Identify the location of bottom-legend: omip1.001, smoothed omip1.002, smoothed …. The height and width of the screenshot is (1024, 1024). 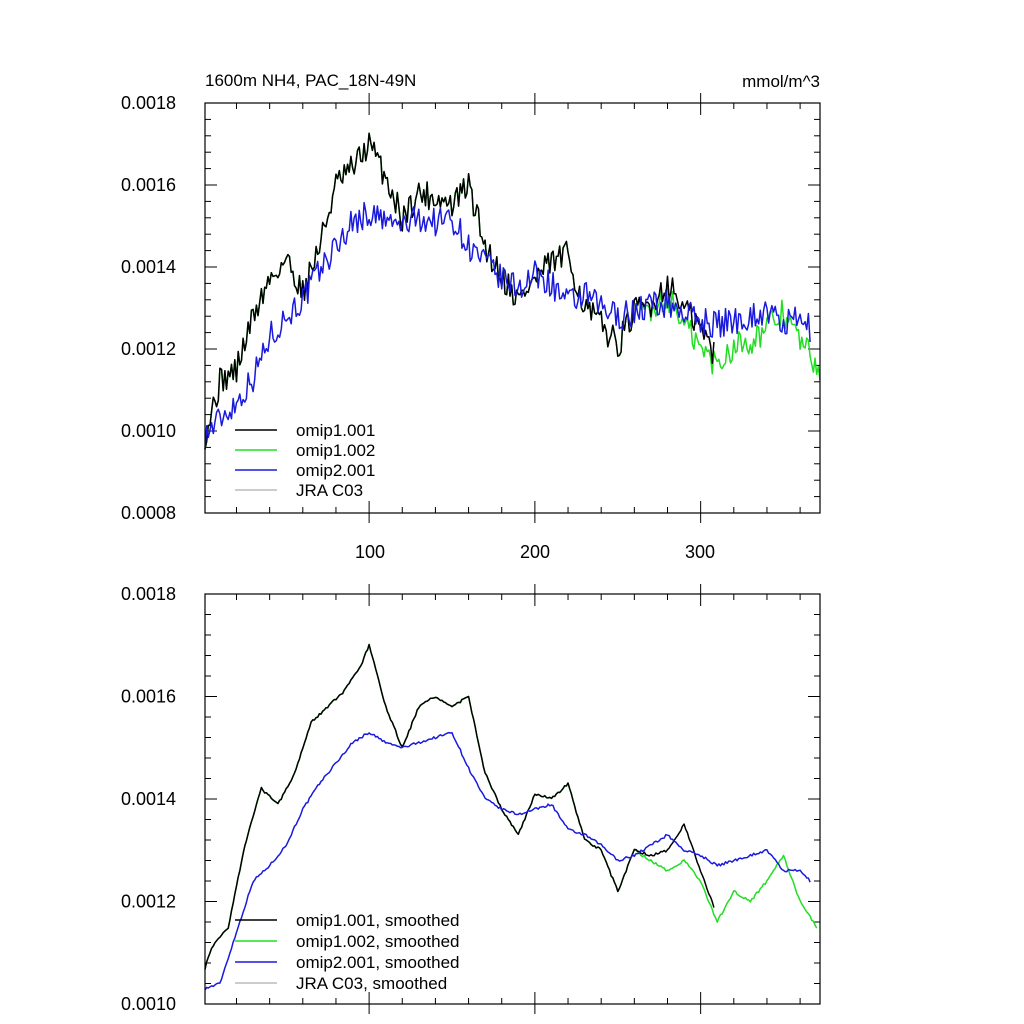
(347, 952).